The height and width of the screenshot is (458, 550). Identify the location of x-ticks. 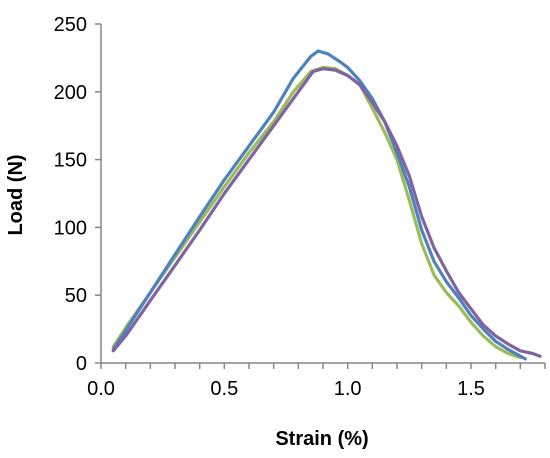
(323, 366).